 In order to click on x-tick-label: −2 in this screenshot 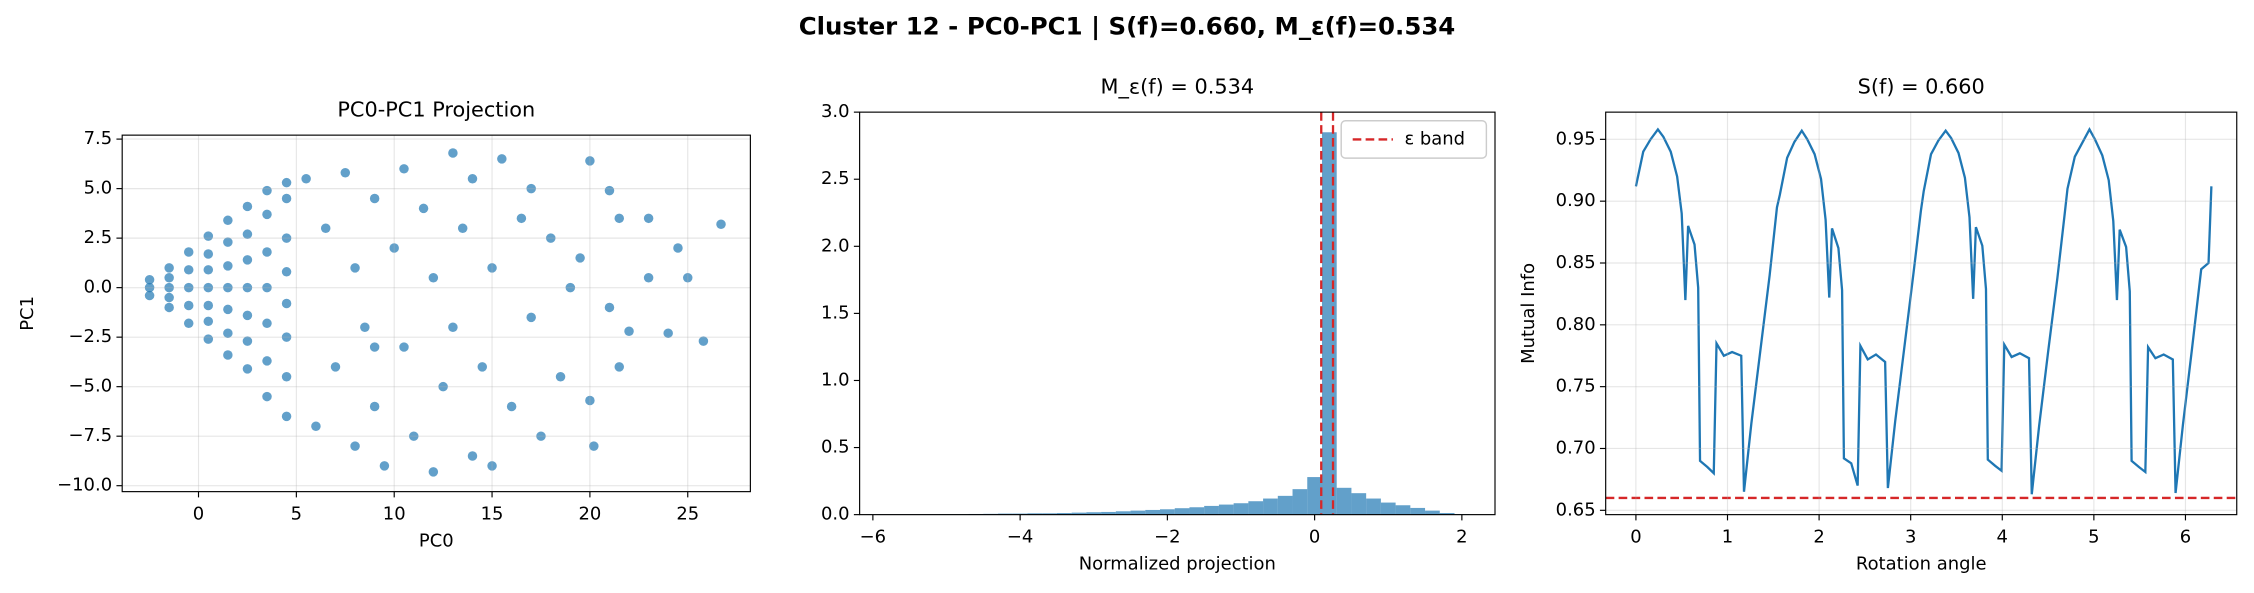, I will do `click(1167, 537)`.